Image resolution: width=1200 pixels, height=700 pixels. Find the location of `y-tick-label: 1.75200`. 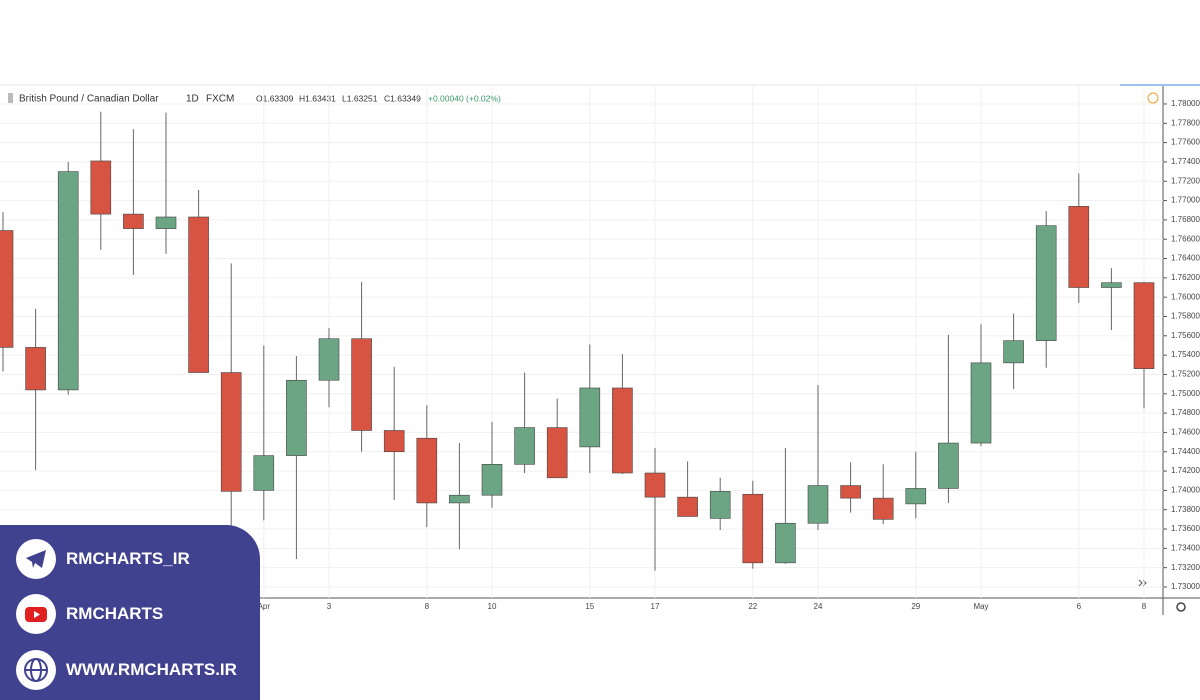

y-tick-label: 1.75200 is located at coordinates (1185, 374).